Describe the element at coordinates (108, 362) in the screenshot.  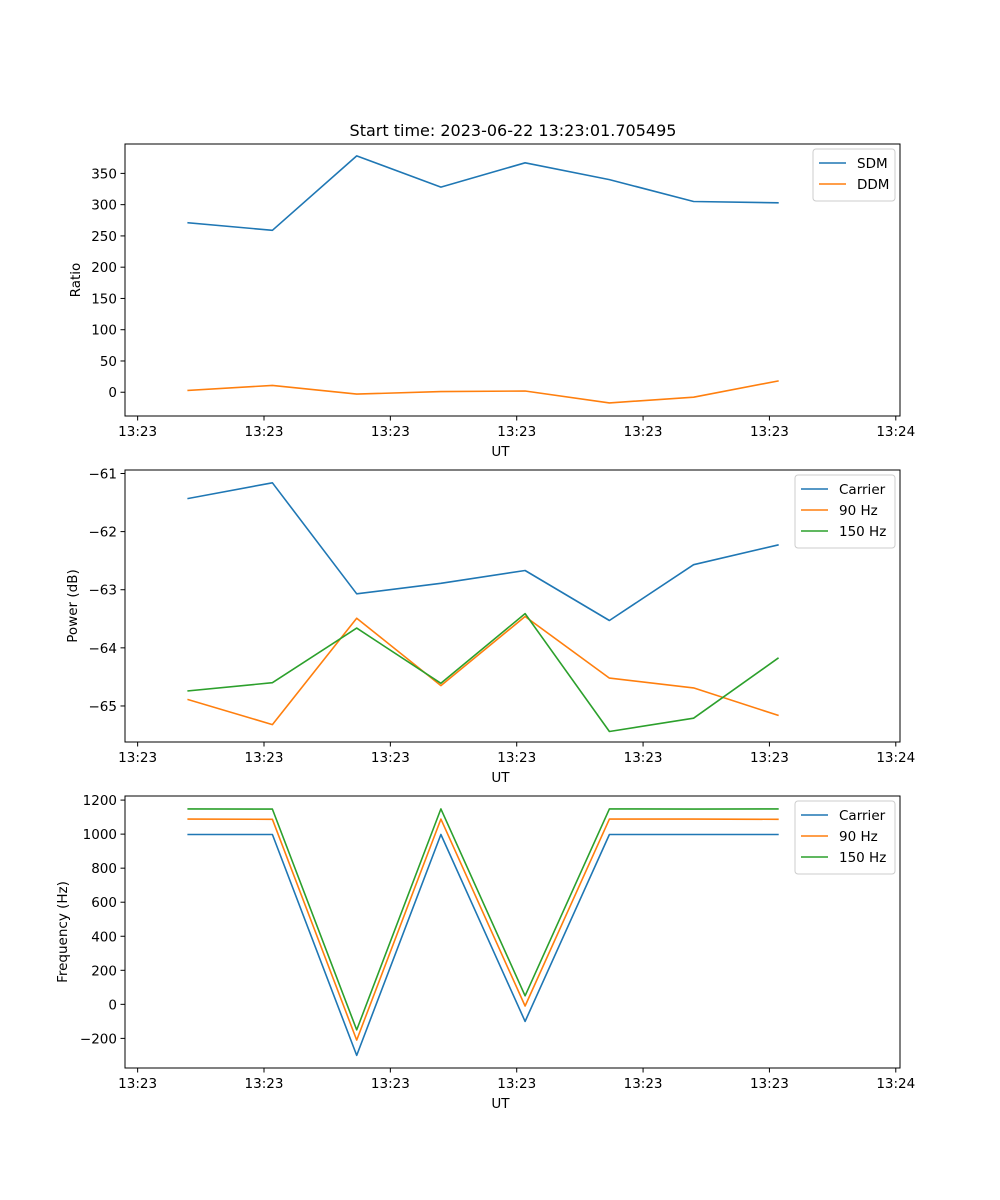
I see `y-tick-label: 50` at that location.